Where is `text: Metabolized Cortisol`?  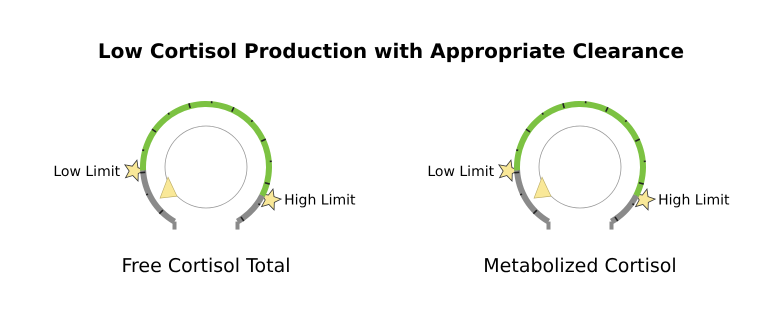 text: Metabolized Cortisol is located at coordinates (580, 266).